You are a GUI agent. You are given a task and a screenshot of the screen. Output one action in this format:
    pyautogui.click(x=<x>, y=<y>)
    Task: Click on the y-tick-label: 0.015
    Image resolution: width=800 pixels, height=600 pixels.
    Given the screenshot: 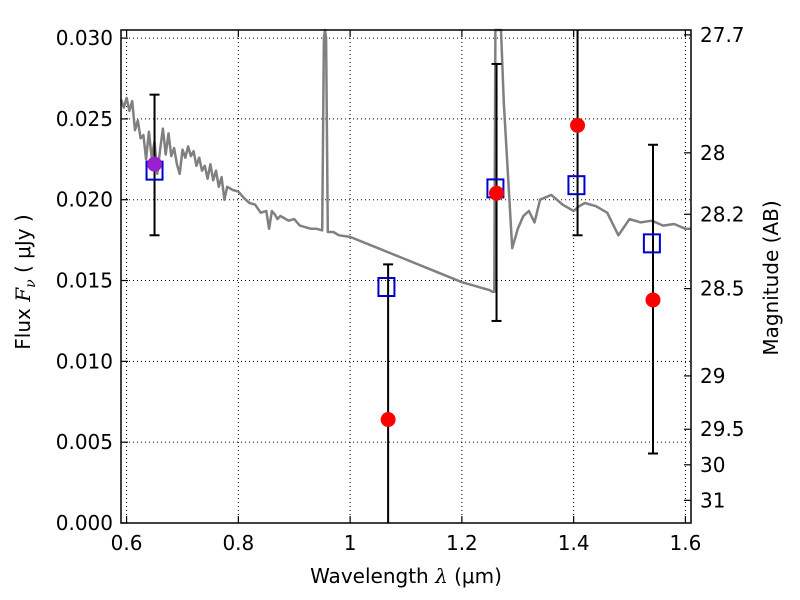 What is the action you would take?
    pyautogui.click(x=84, y=281)
    